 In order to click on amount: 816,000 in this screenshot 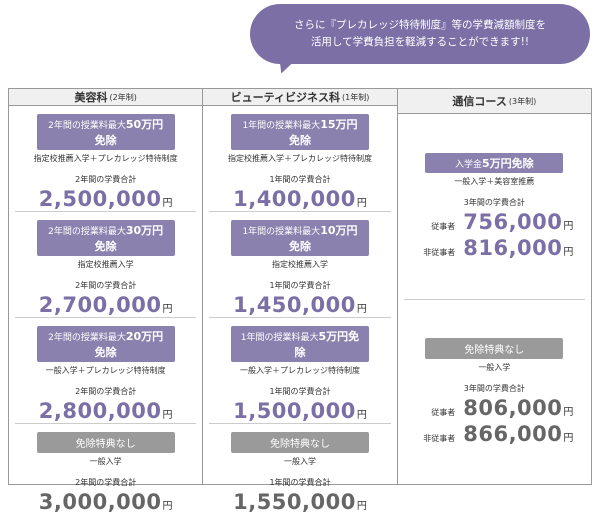, I will do `click(513, 247)`.